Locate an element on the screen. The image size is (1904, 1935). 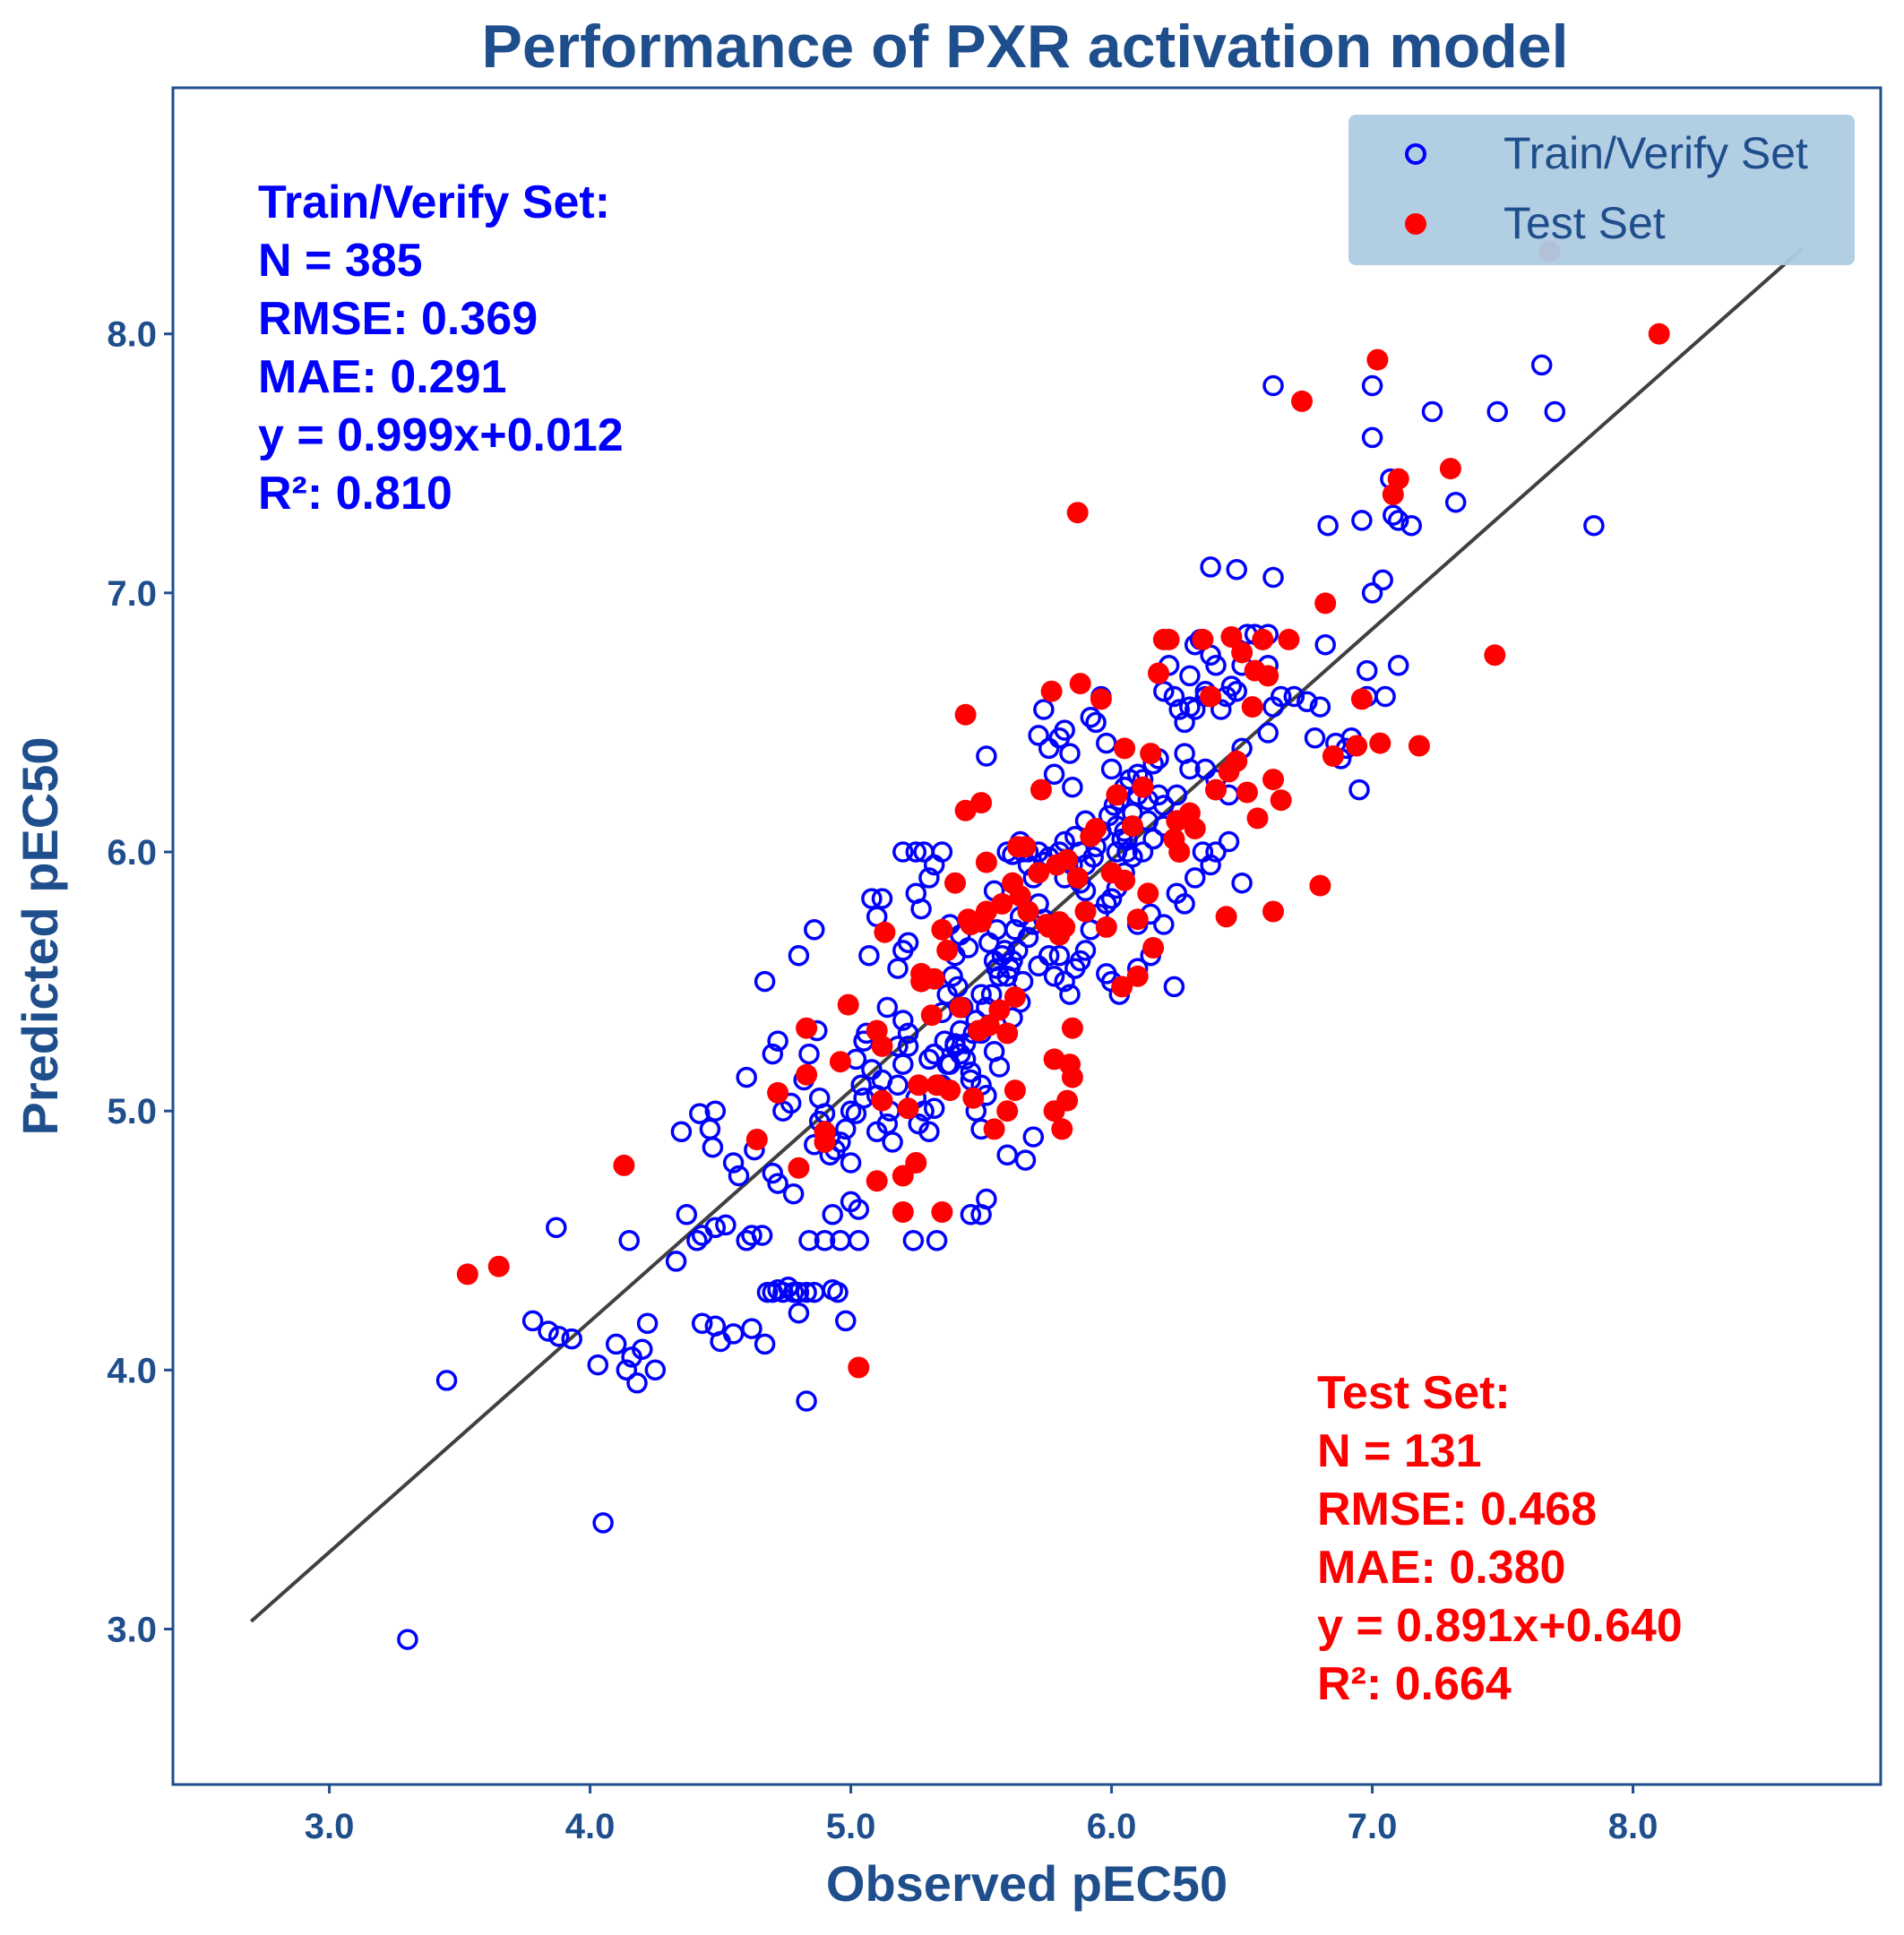
y-tick-label: 5.0 is located at coordinates (132, 1111).